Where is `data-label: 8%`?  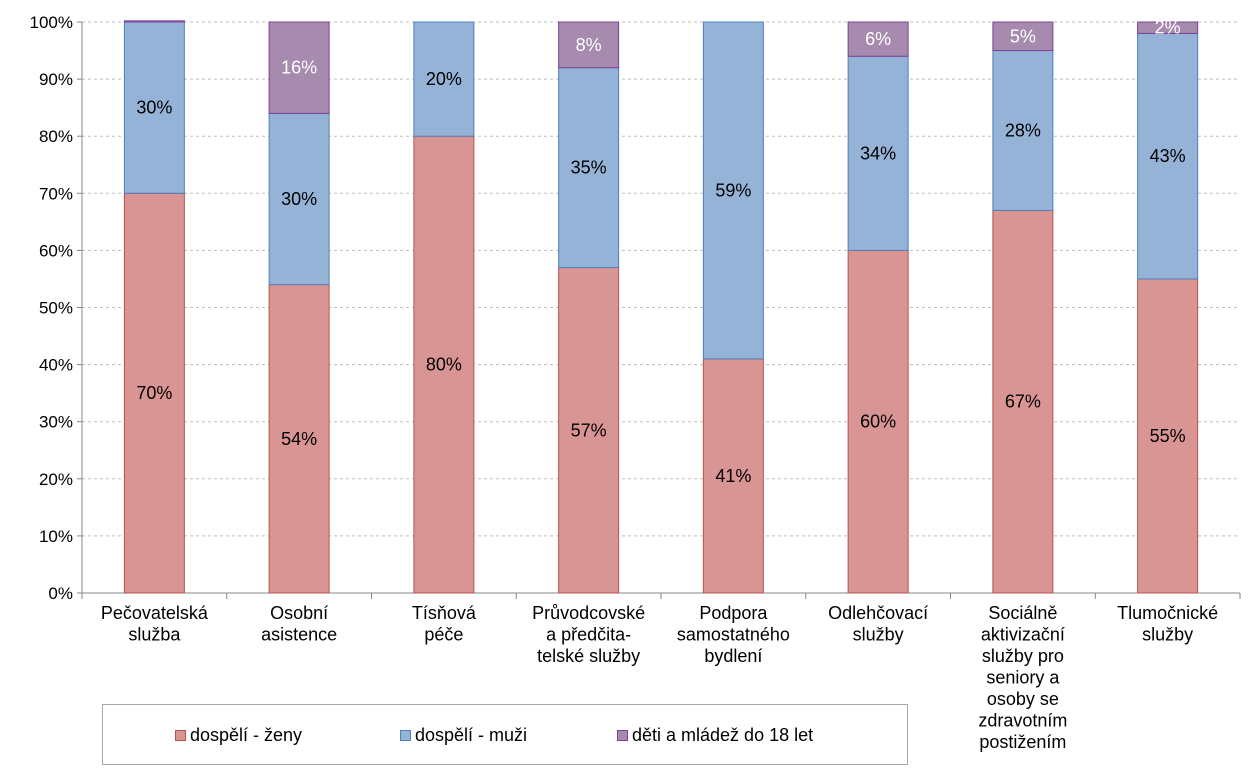
data-label: 8% is located at coordinates (589, 45).